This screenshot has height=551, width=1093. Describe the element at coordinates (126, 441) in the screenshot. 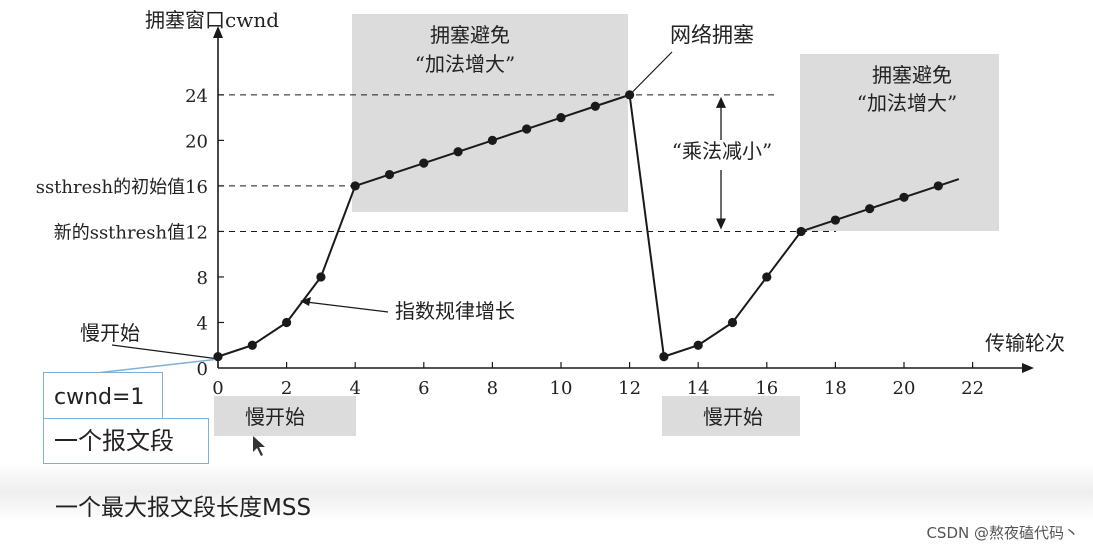

I see `segment-callout-box: 一个报文段` at that location.